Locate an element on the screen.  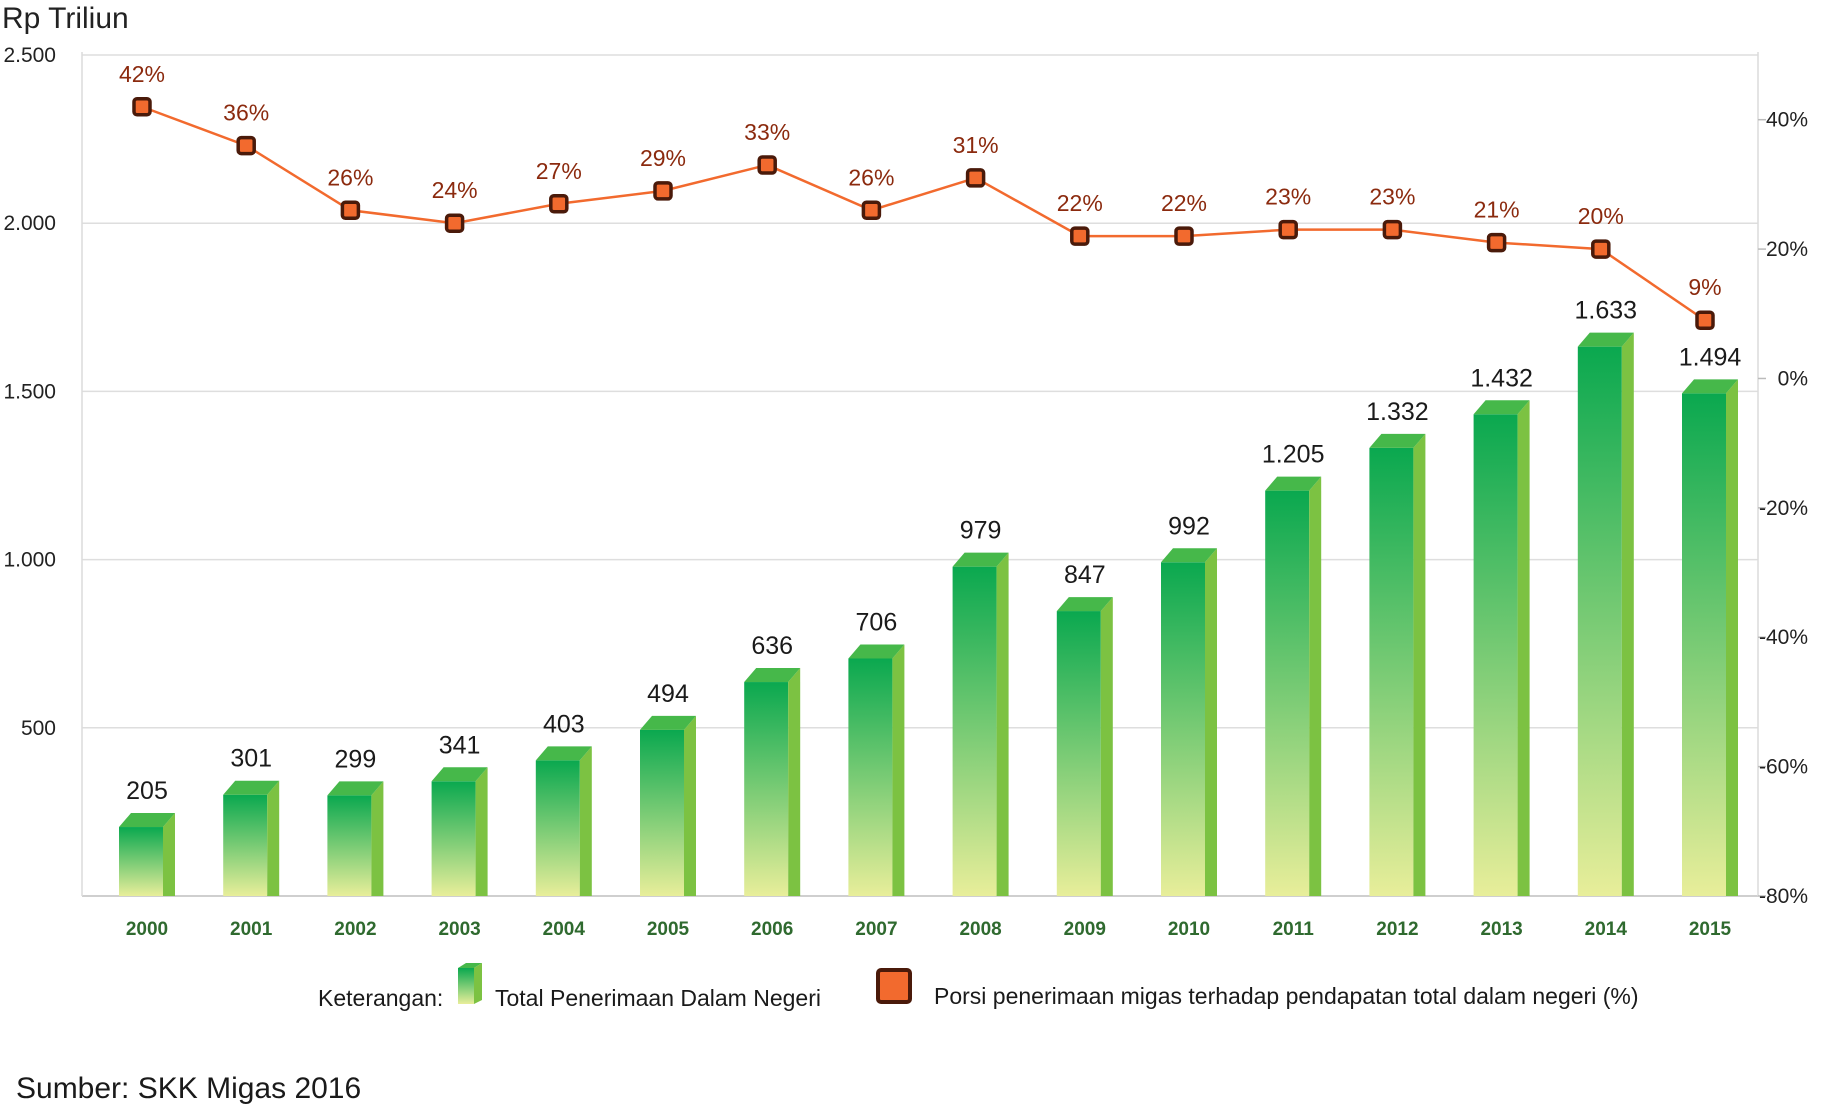
line-value-label: 20% is located at coordinates (1601, 216).